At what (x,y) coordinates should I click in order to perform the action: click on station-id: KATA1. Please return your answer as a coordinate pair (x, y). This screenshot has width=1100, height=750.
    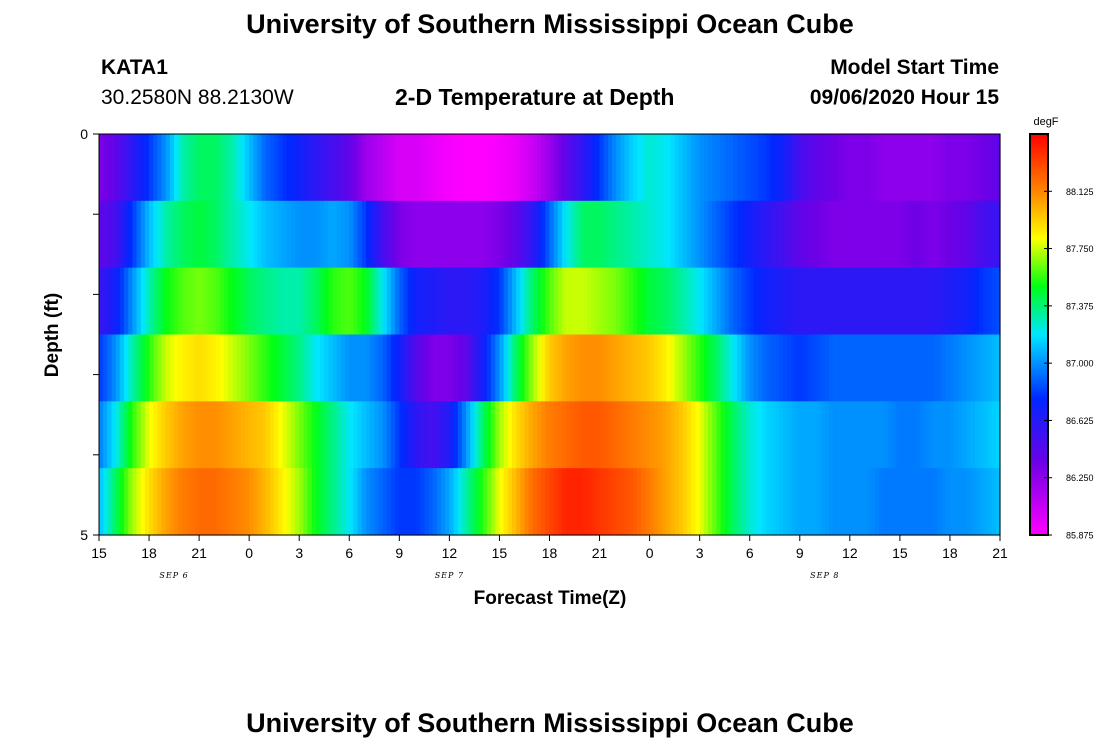
    Looking at the image, I should click on (134, 67).